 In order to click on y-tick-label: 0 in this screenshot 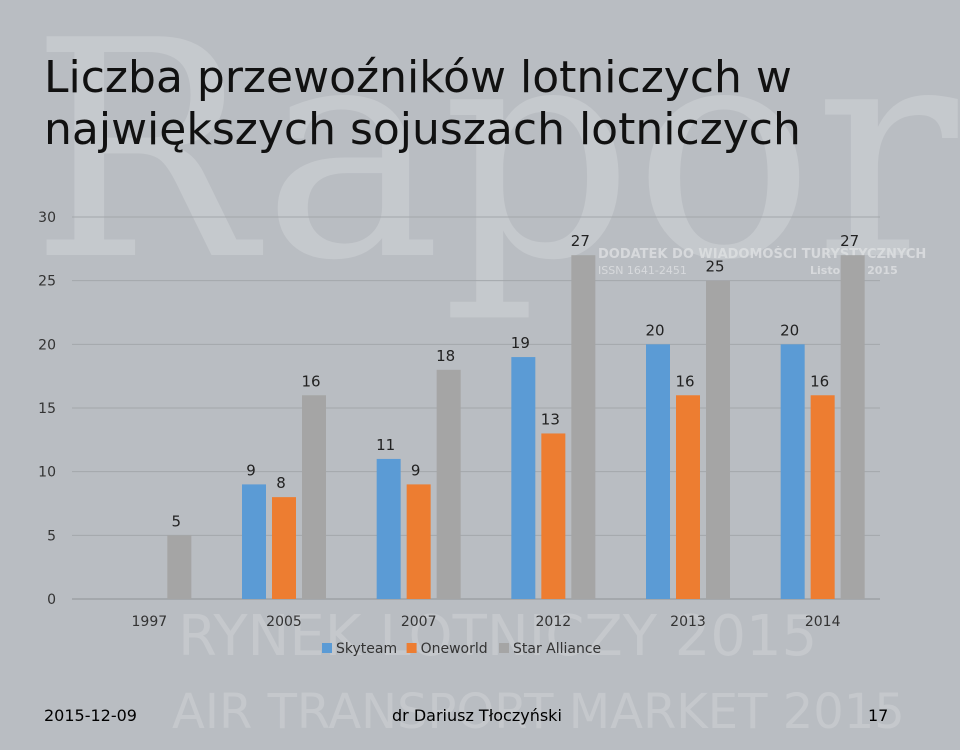, I will do `click(51, 600)`.